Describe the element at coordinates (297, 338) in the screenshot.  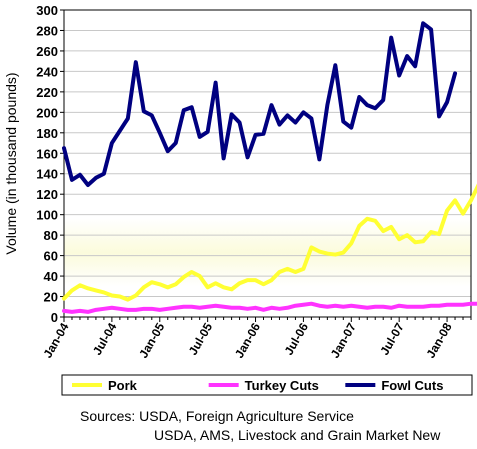
I see `x-tick-label: Jul-06` at that location.